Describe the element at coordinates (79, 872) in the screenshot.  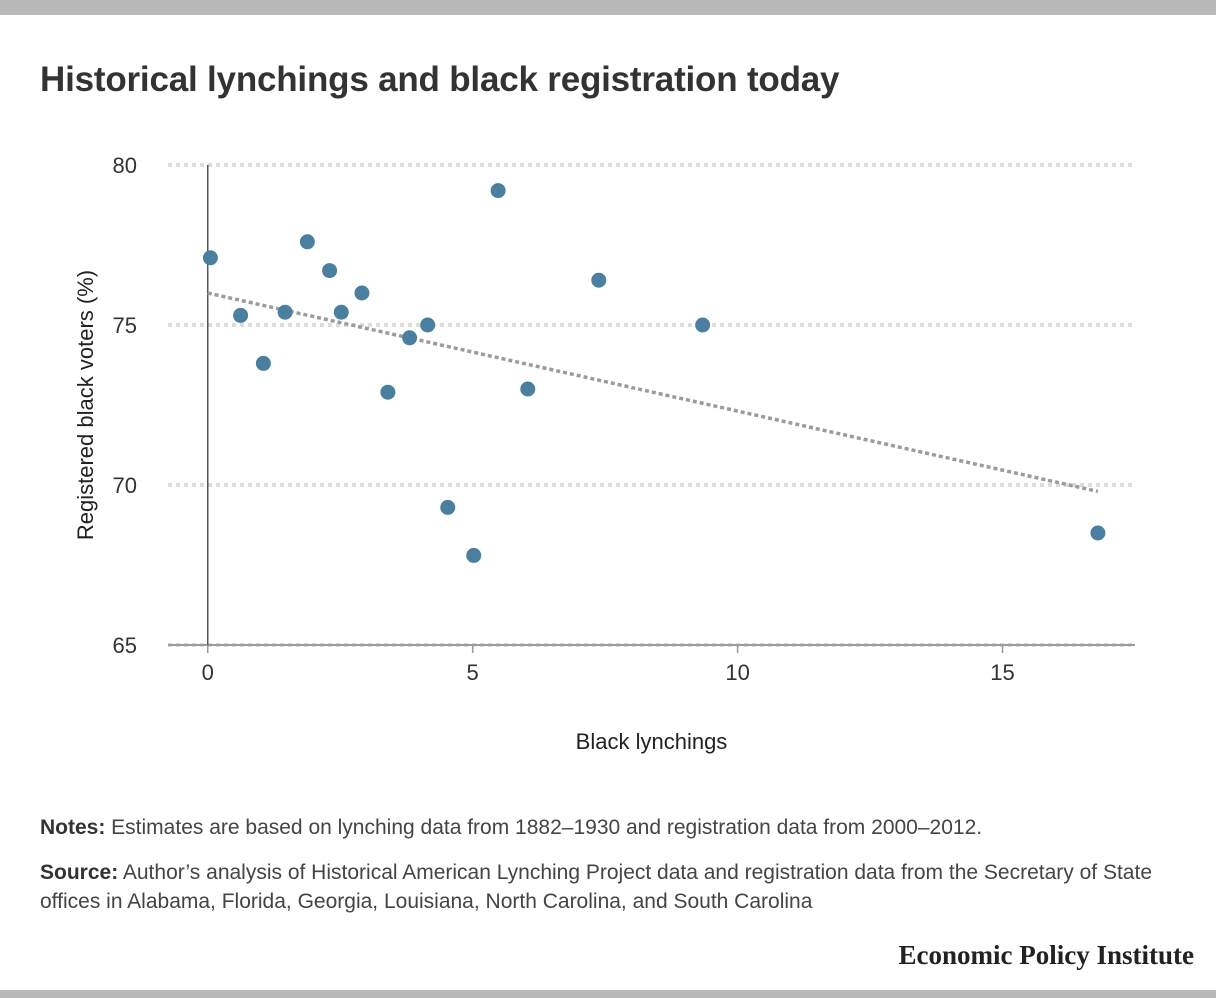
I see `source-label: Source:` at that location.